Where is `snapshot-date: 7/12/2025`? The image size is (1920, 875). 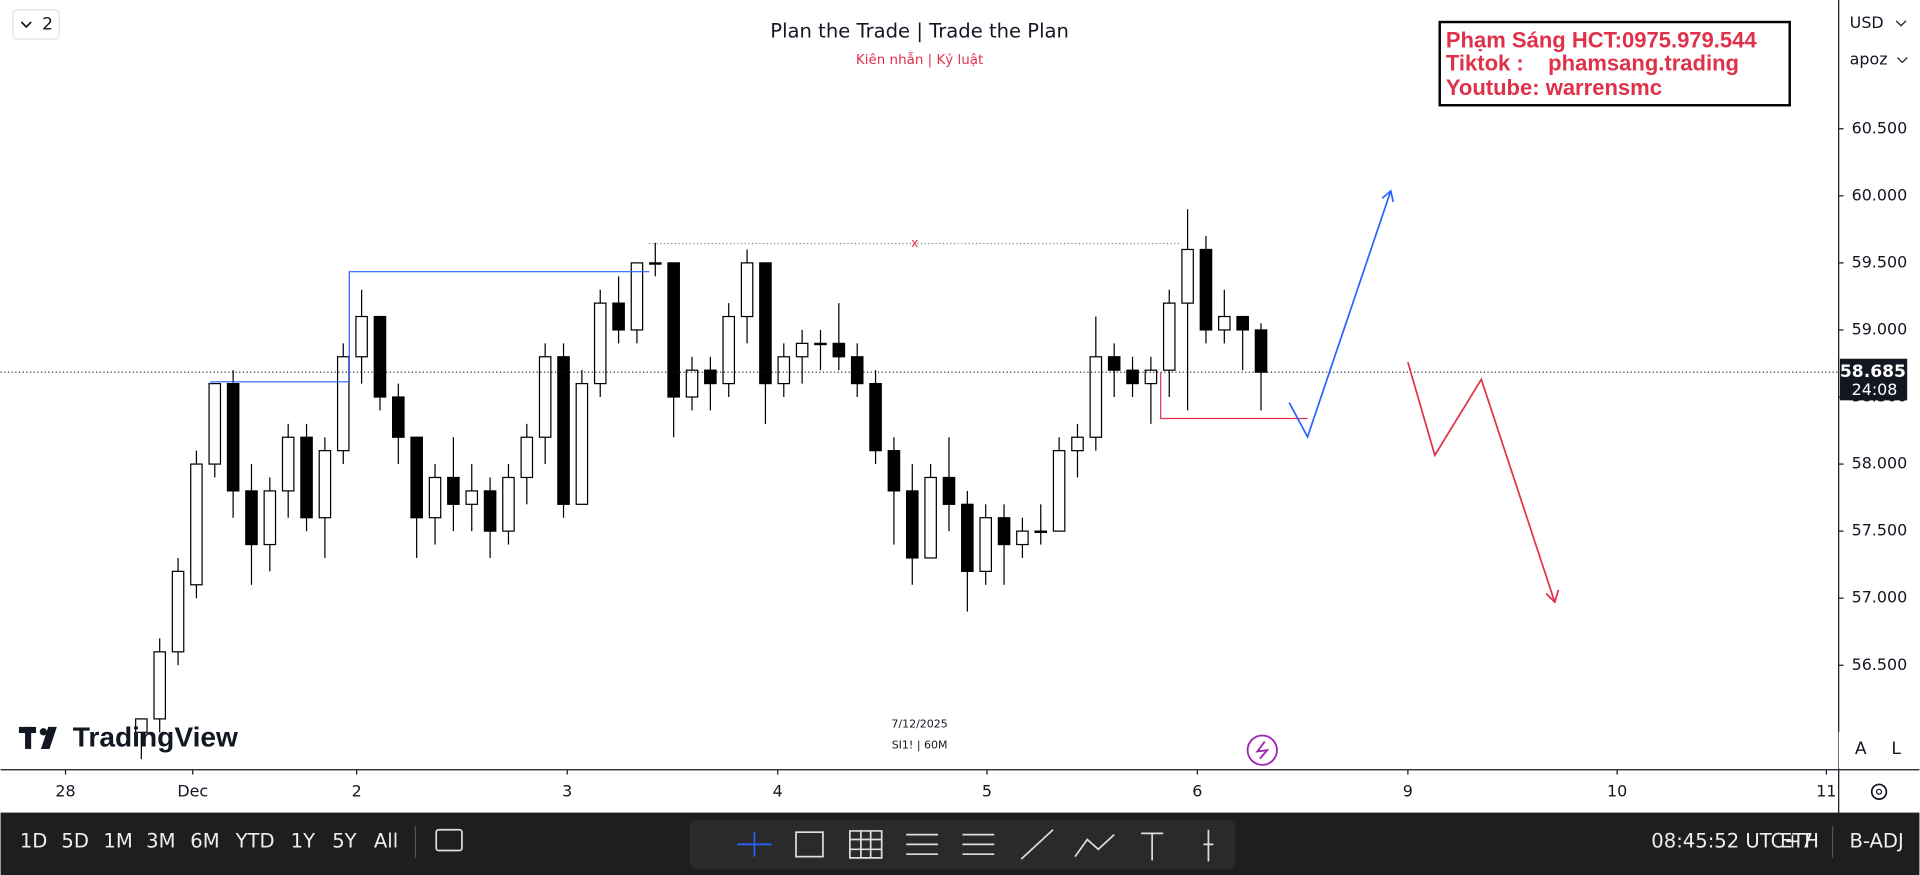 snapshot-date: 7/12/2025 is located at coordinates (919, 723).